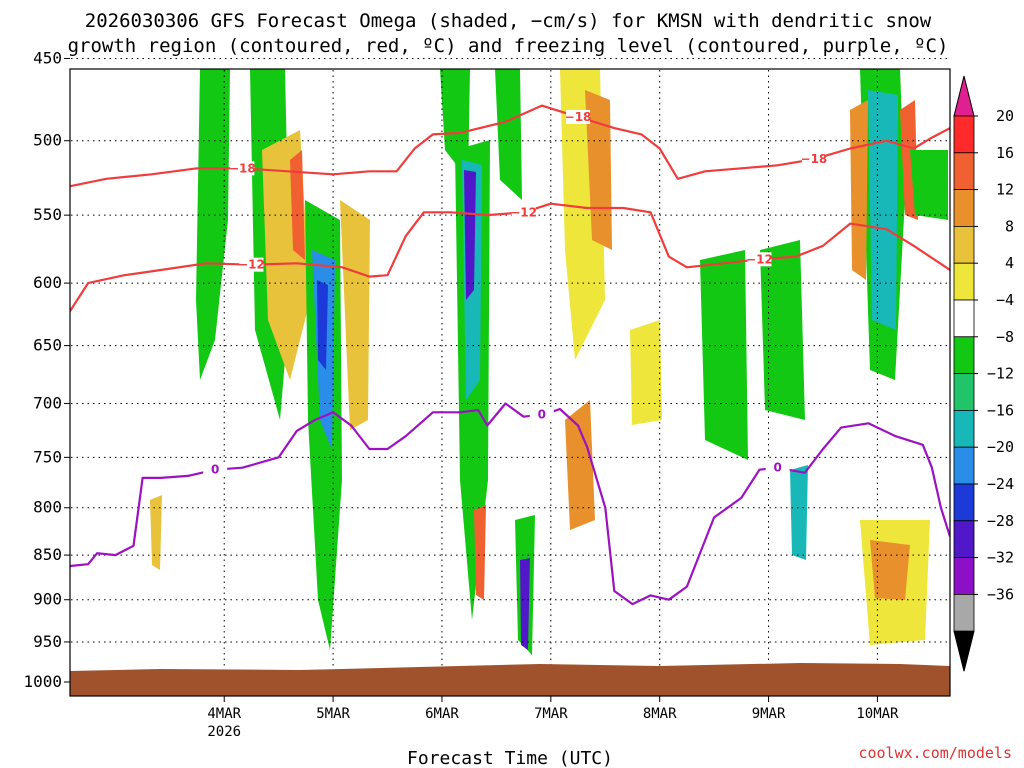 The height and width of the screenshot is (768, 1024). What do you see at coordinates (660, 714) in the screenshot?
I see `x-tick-label: 8MAR` at bounding box center [660, 714].